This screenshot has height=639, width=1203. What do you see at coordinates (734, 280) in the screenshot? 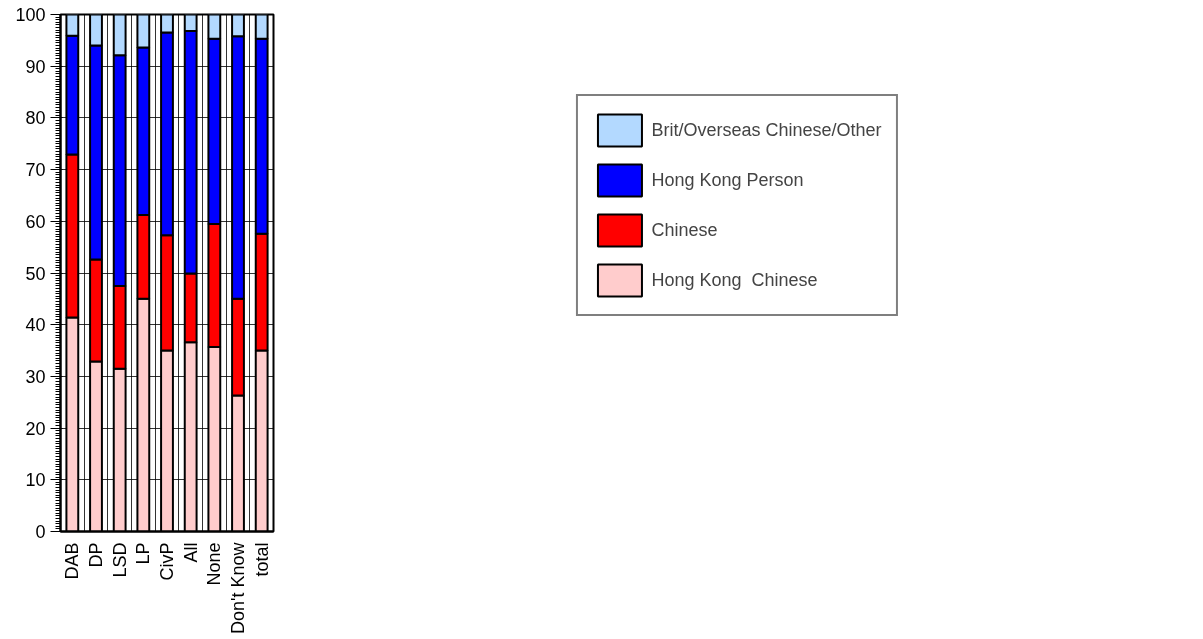
I see `legend-label: Hong Kong Chinese` at bounding box center [734, 280].